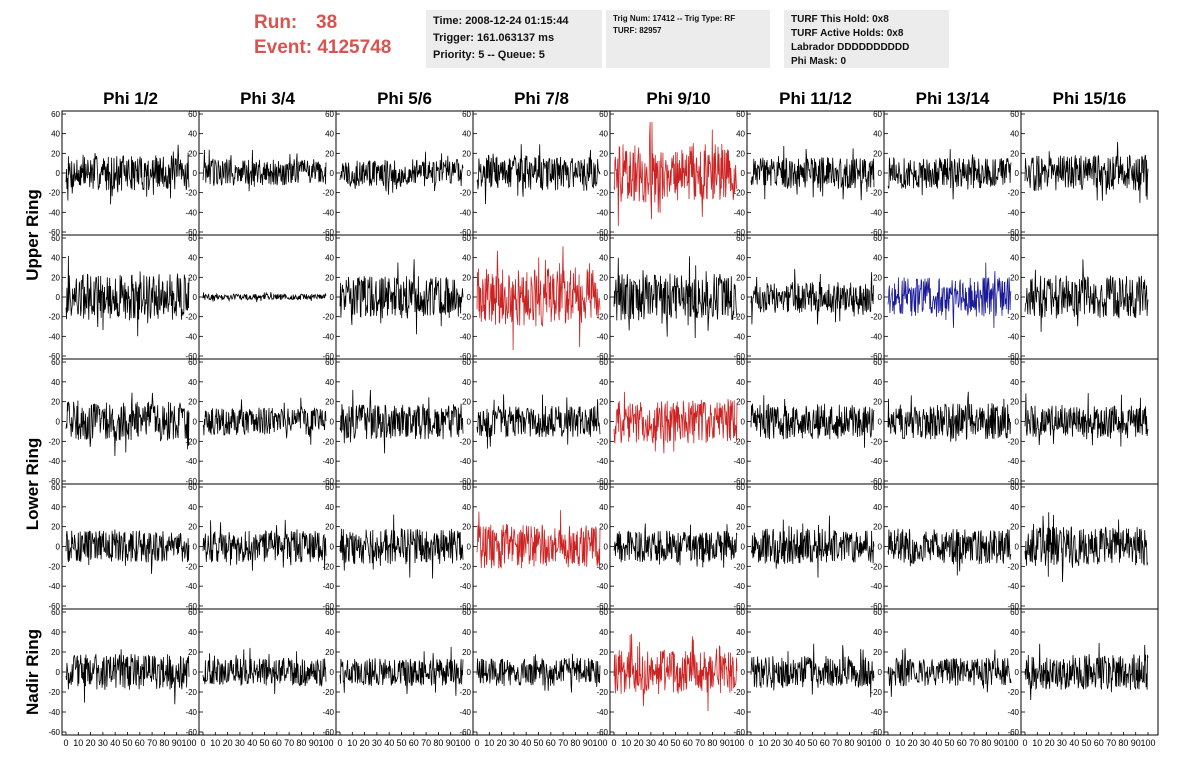 The width and height of the screenshot is (1196, 772). Describe the element at coordinates (815, 98) in the screenshot. I see `column-header: Phi 11/12` at that location.